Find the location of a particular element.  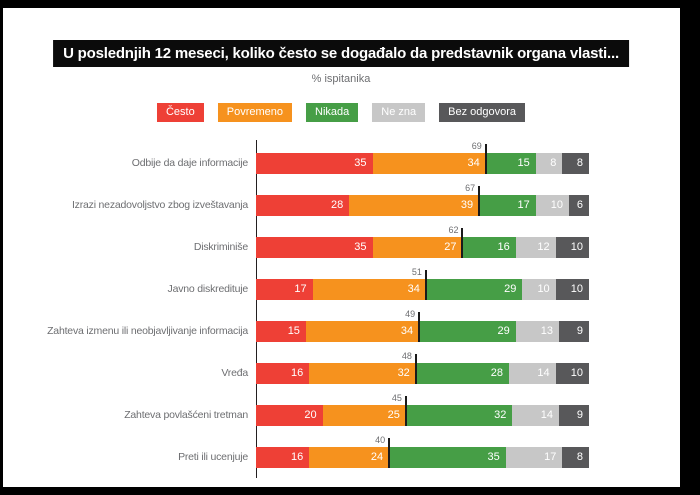

legend-item-ne-zna: Ne zna is located at coordinates (399, 112).